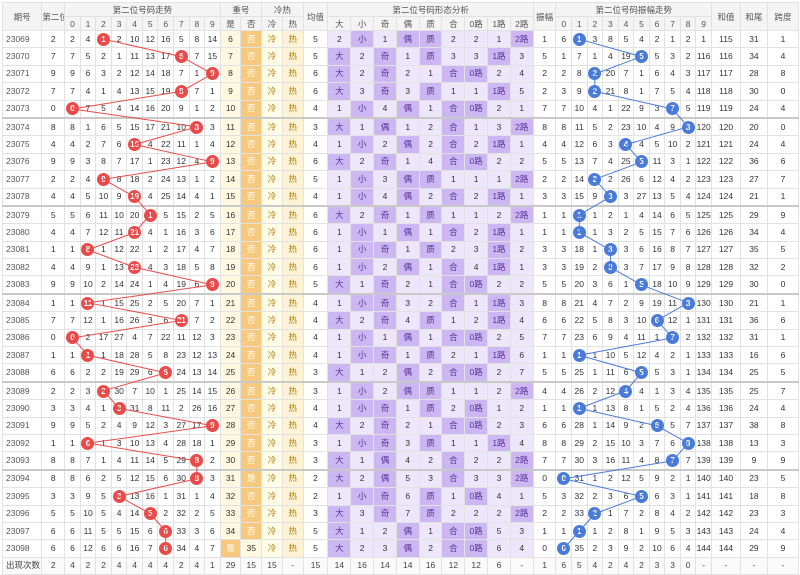 This screenshot has height=575, width=800. What do you see at coordinates (22, 548) in the screenshot?
I see `issue-cell: 23098` at bounding box center [22, 548].